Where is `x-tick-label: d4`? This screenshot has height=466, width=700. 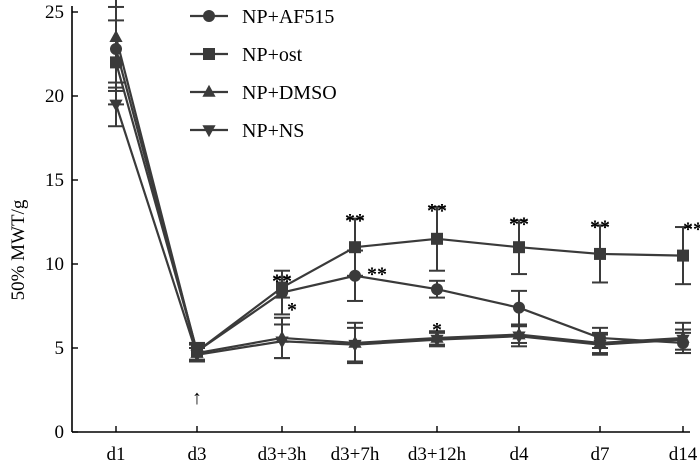
x-tick-label: d4 is located at coordinates (520, 454).